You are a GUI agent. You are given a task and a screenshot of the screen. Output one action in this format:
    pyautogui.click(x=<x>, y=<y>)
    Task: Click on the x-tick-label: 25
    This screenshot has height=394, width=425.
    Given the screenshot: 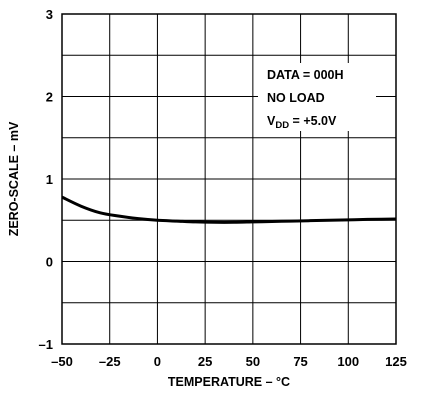 What is the action you would take?
    pyautogui.click(x=205, y=361)
    